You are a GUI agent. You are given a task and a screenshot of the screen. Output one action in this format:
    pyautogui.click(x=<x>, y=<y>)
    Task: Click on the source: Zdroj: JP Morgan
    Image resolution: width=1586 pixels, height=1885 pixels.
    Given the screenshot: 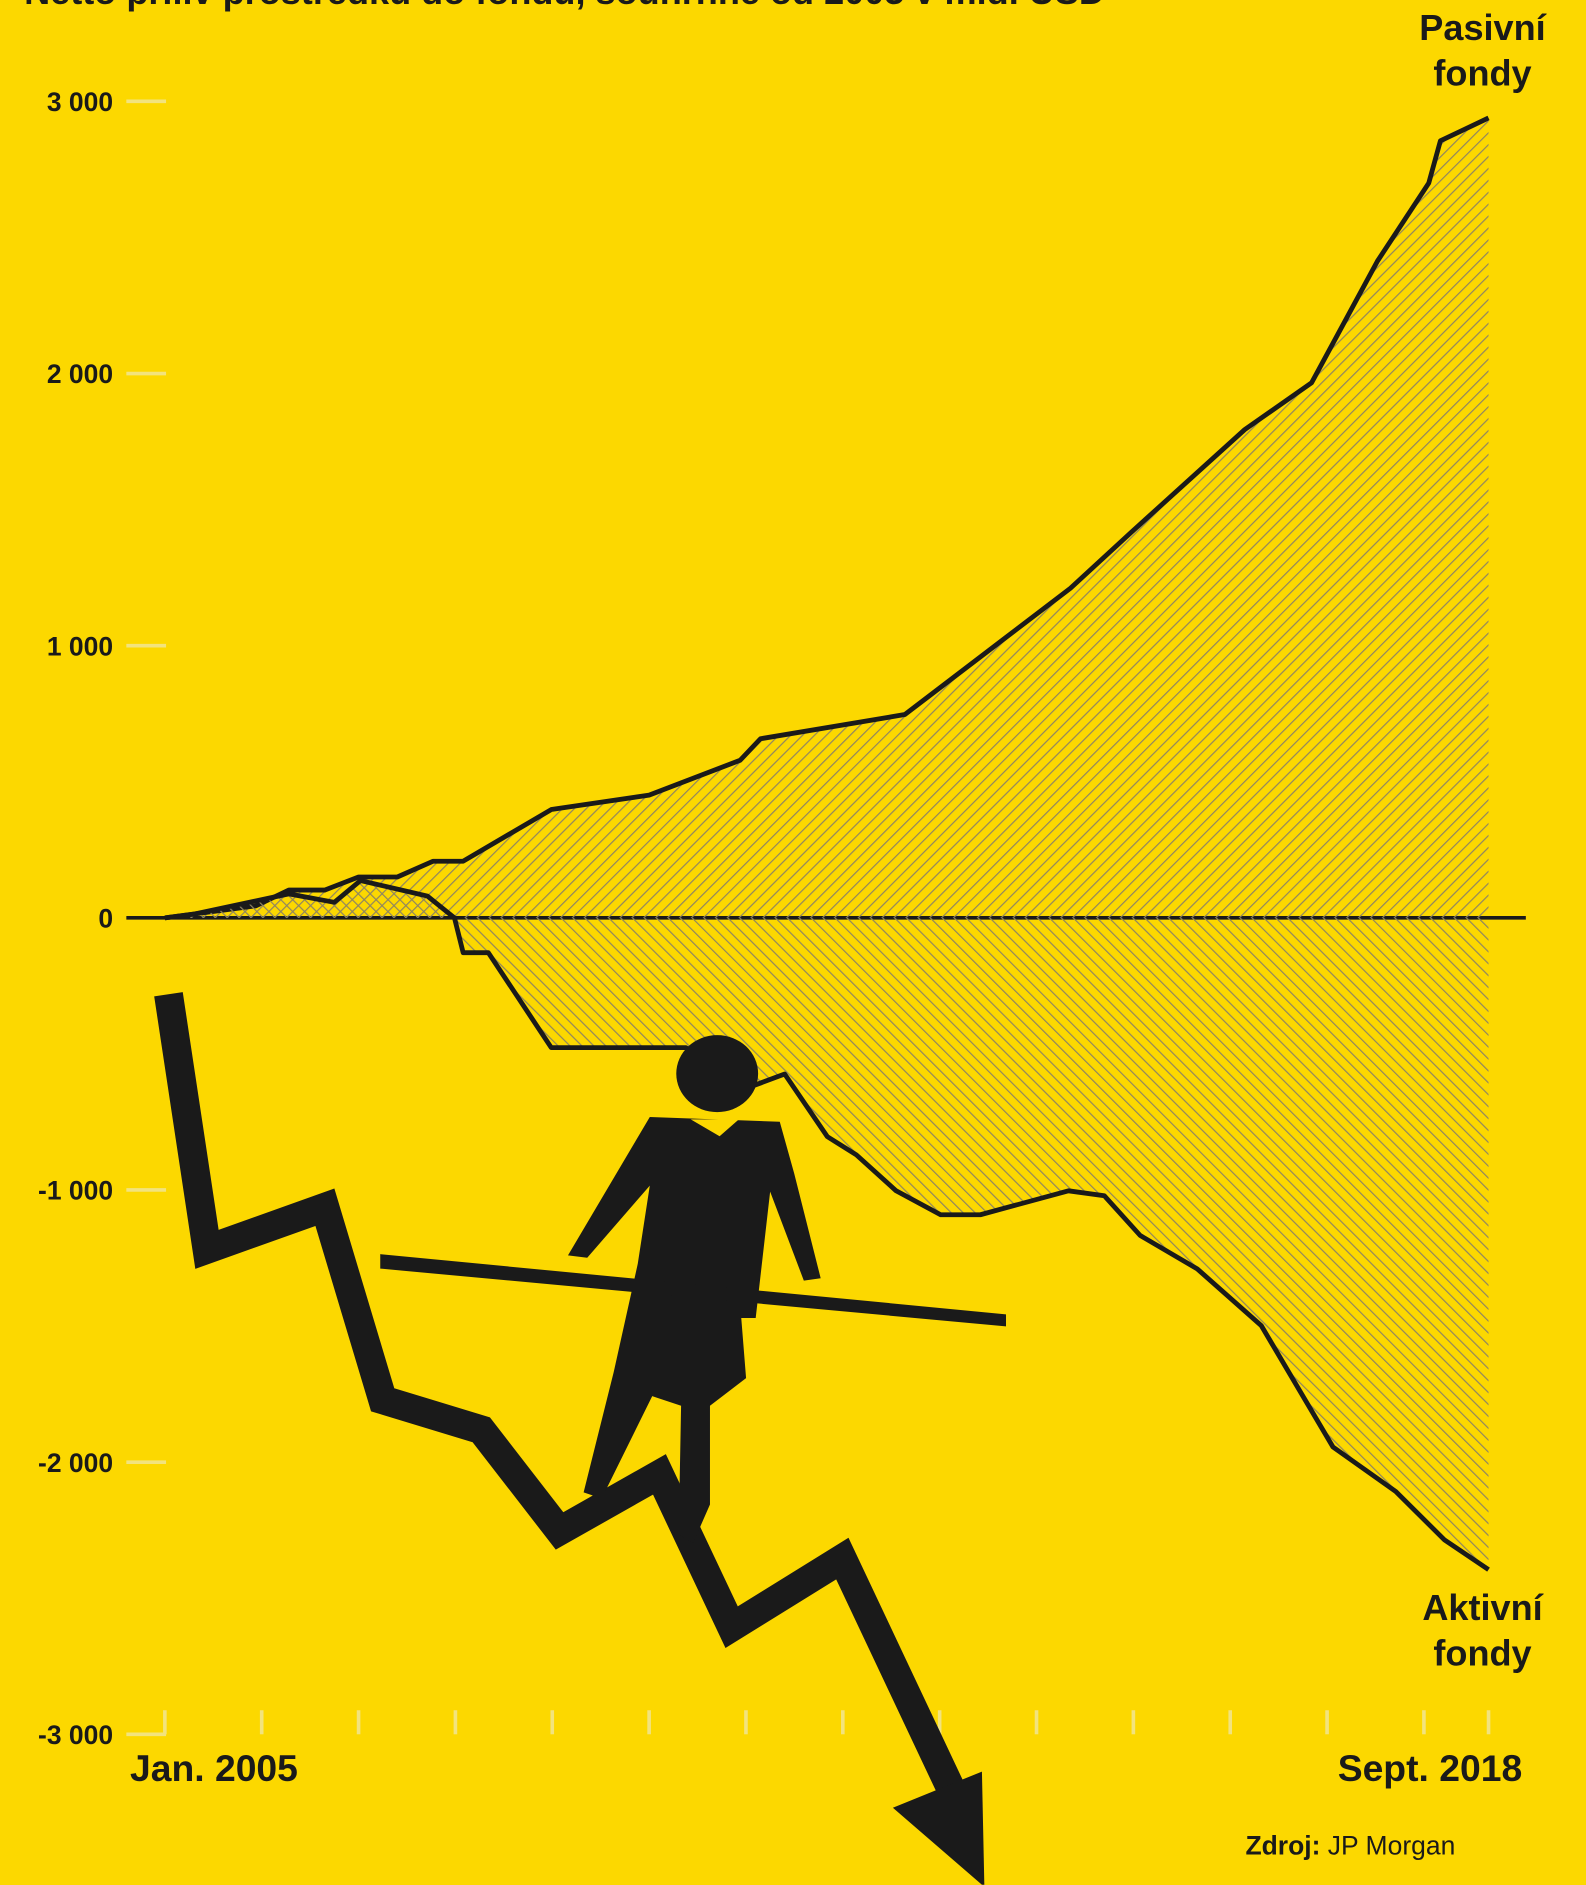 What is the action you would take?
    pyautogui.click(x=1350, y=1846)
    